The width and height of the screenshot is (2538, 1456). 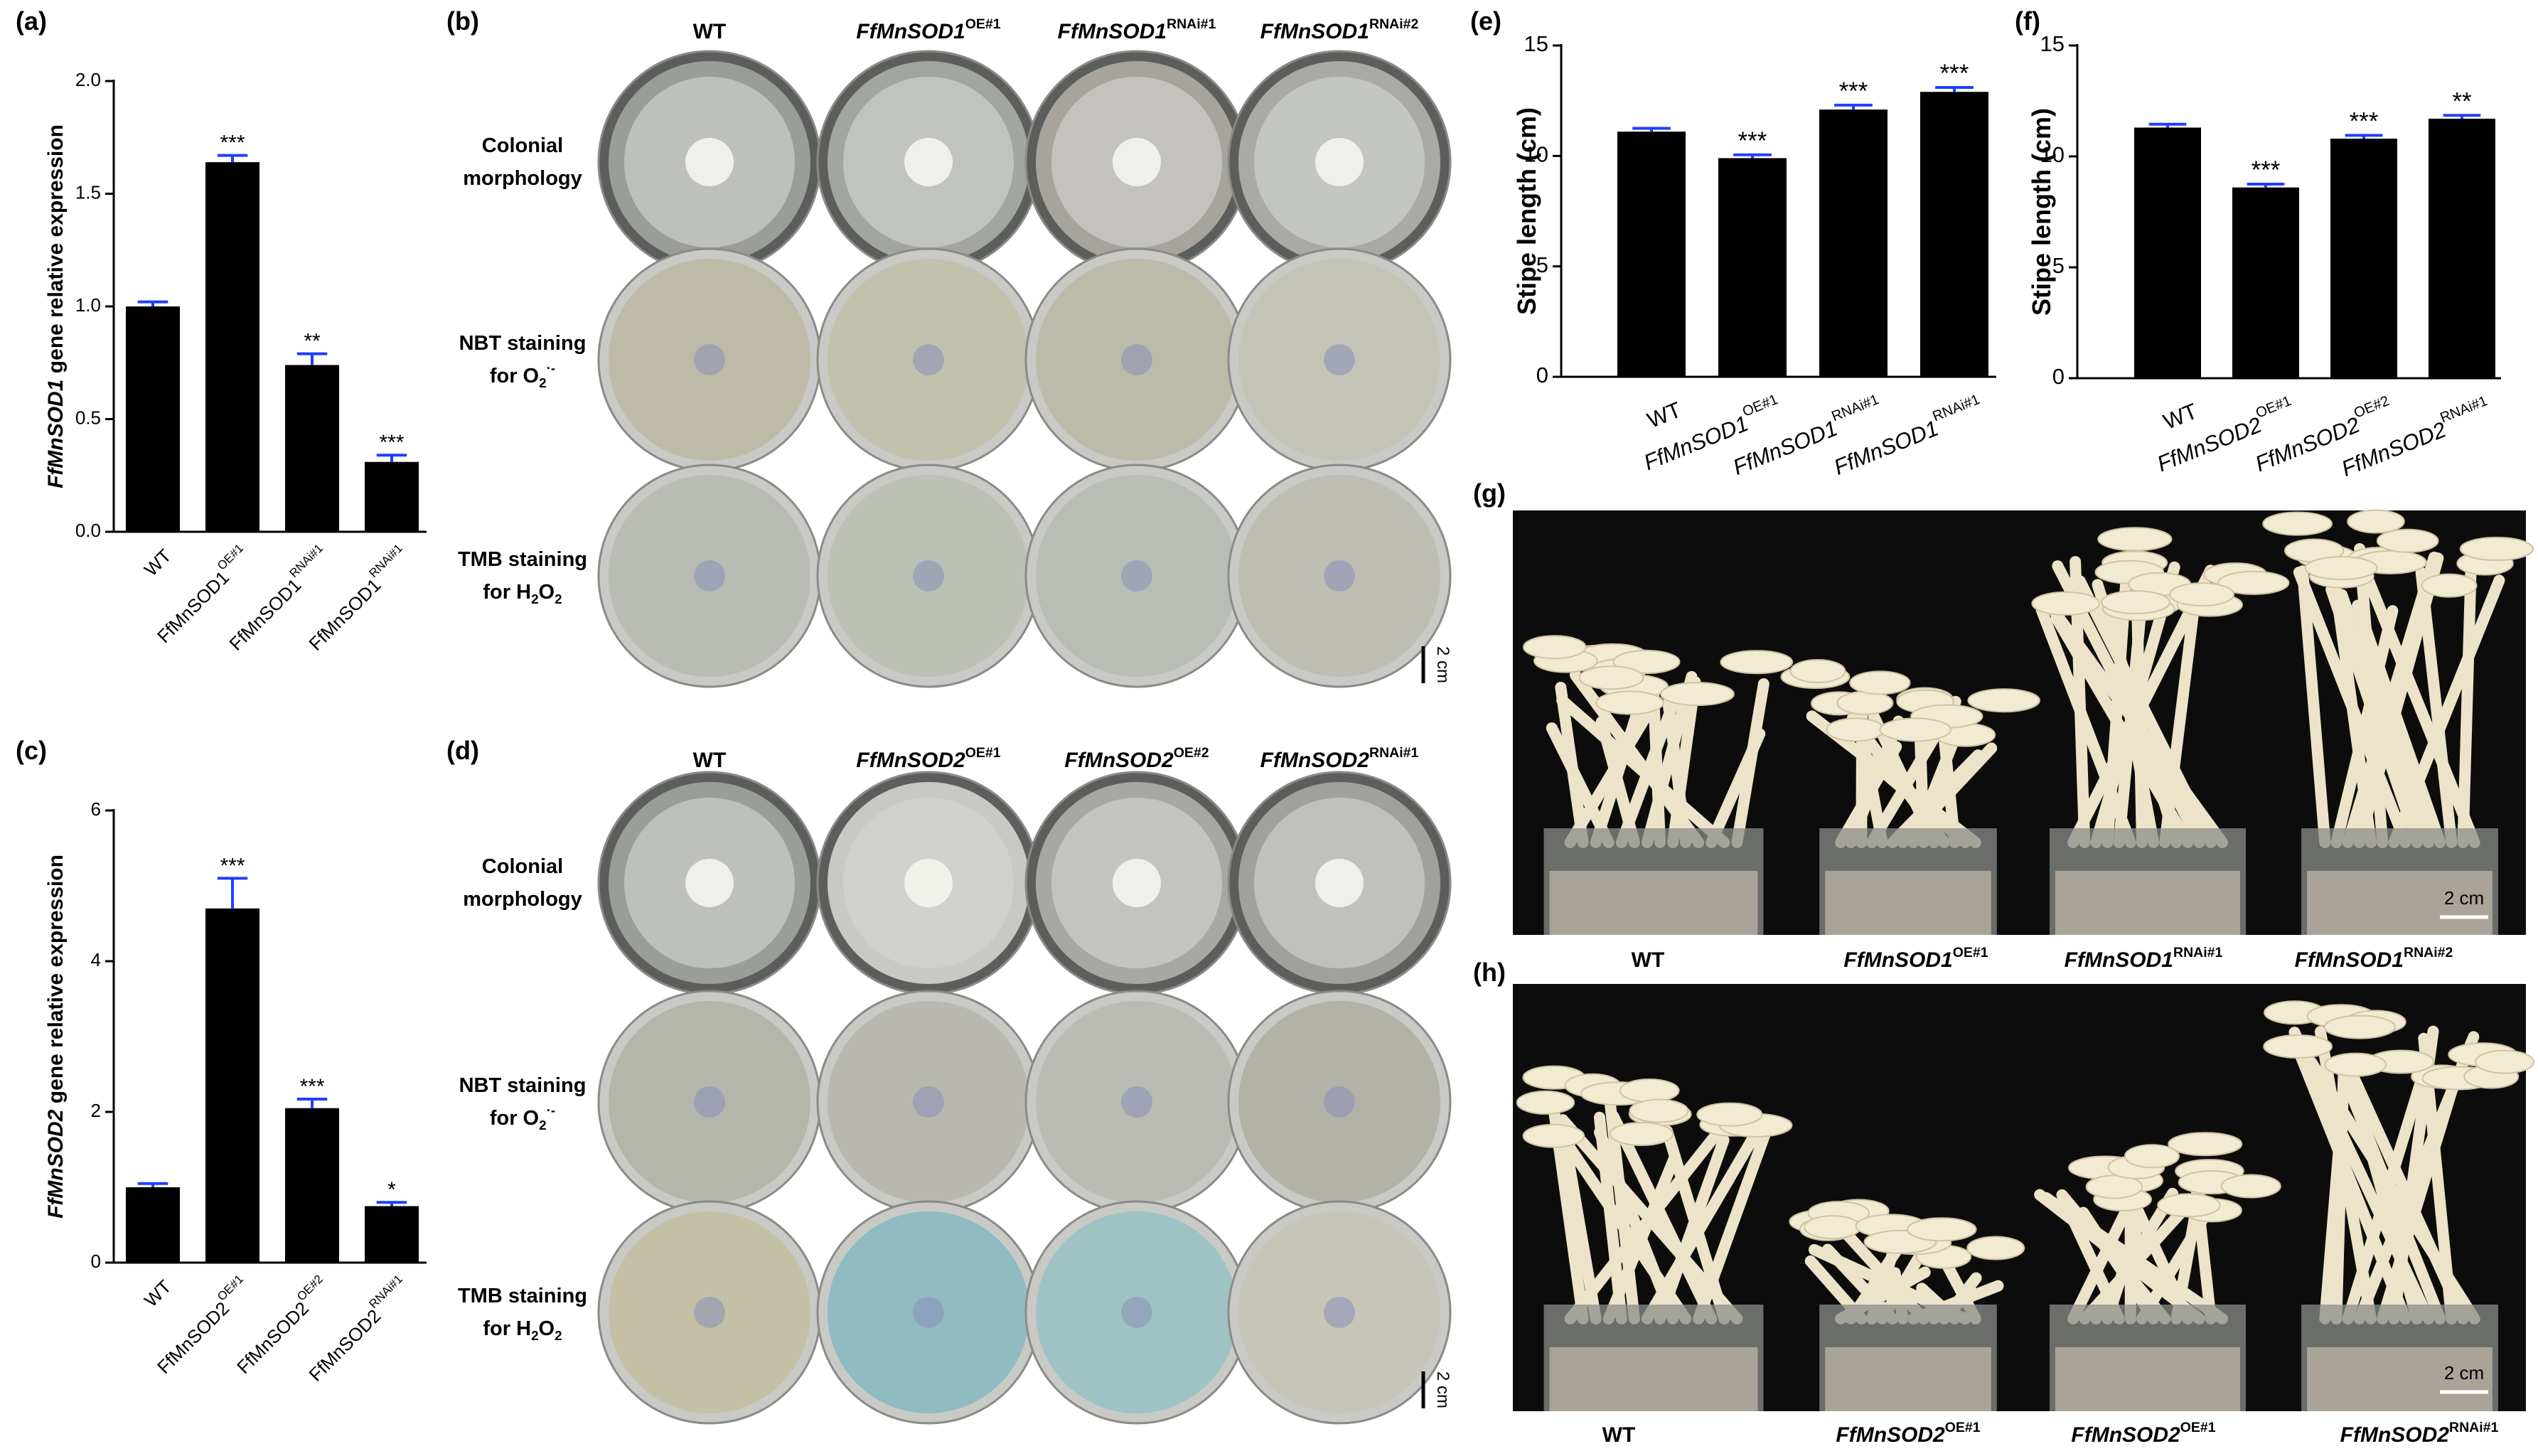 I want to click on panel-label: (g), so click(x=1489, y=493).